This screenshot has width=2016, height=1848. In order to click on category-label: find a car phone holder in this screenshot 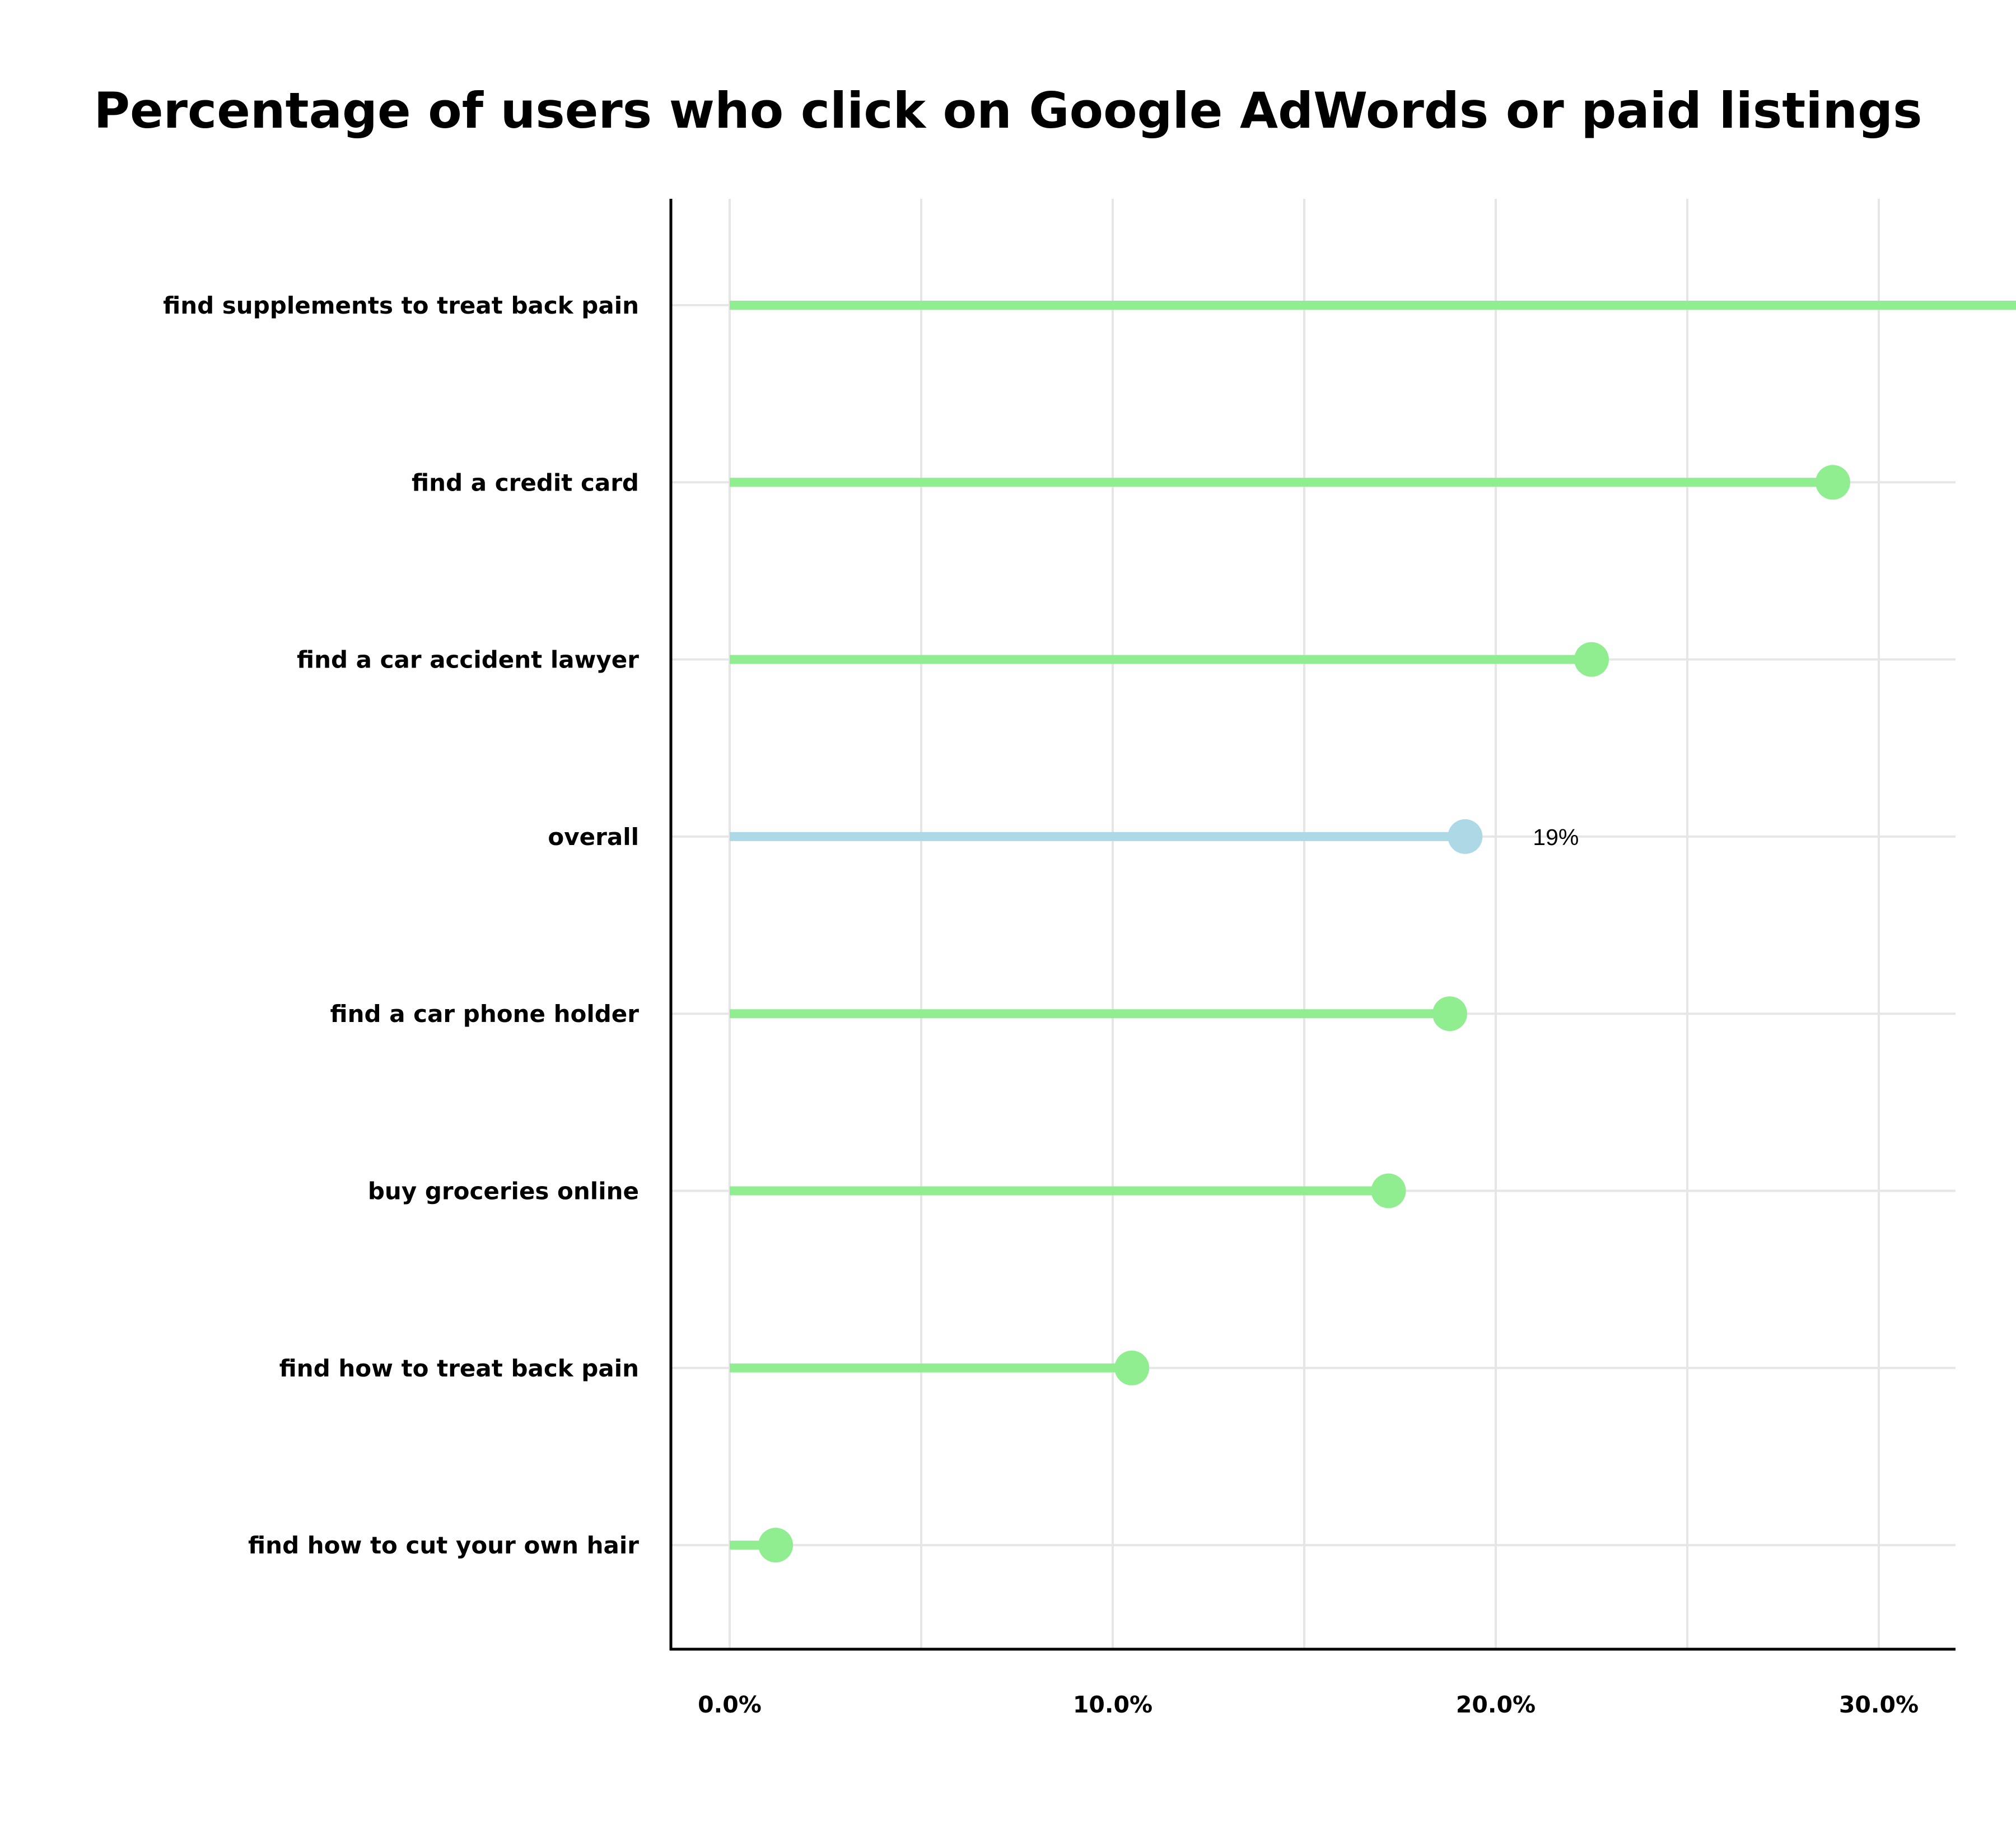, I will do `click(485, 1014)`.